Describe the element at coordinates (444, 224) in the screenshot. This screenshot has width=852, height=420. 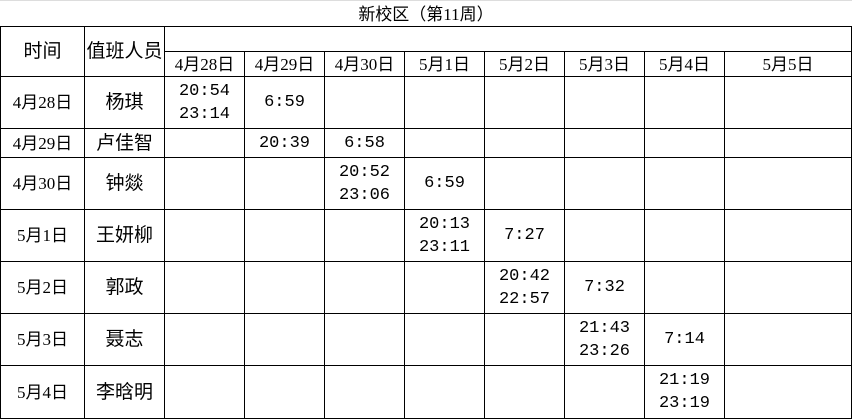
I see `time-value: 20:13` at that location.